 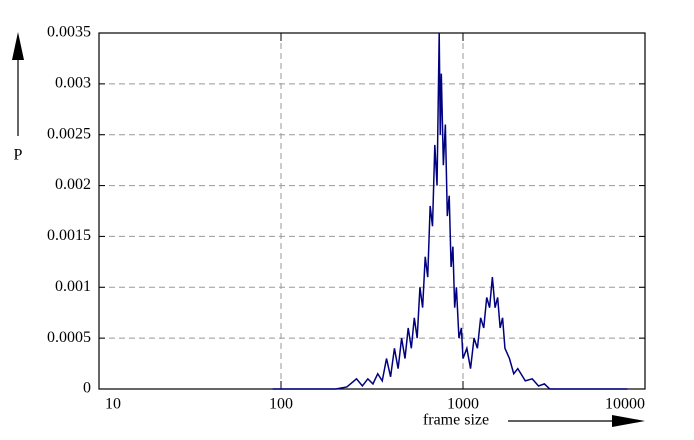 What do you see at coordinates (463, 404) in the screenshot?
I see `x-tick-label: 1000` at bounding box center [463, 404].